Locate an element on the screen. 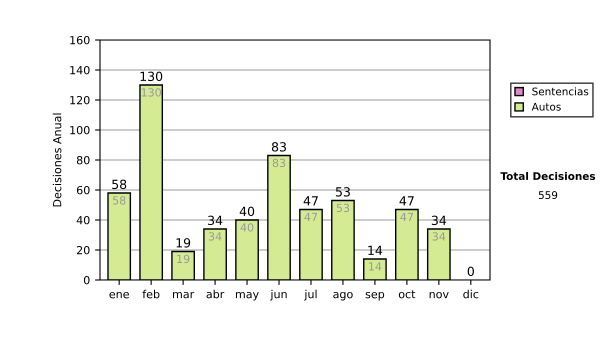 The height and width of the screenshot is (340, 600). total-label: 83 is located at coordinates (279, 147).